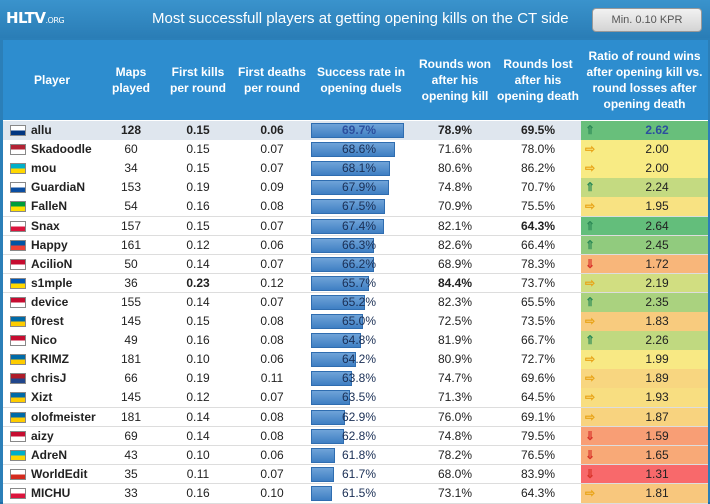  I want to click on trend-flat-icon: ⇨, so click(590, 397).